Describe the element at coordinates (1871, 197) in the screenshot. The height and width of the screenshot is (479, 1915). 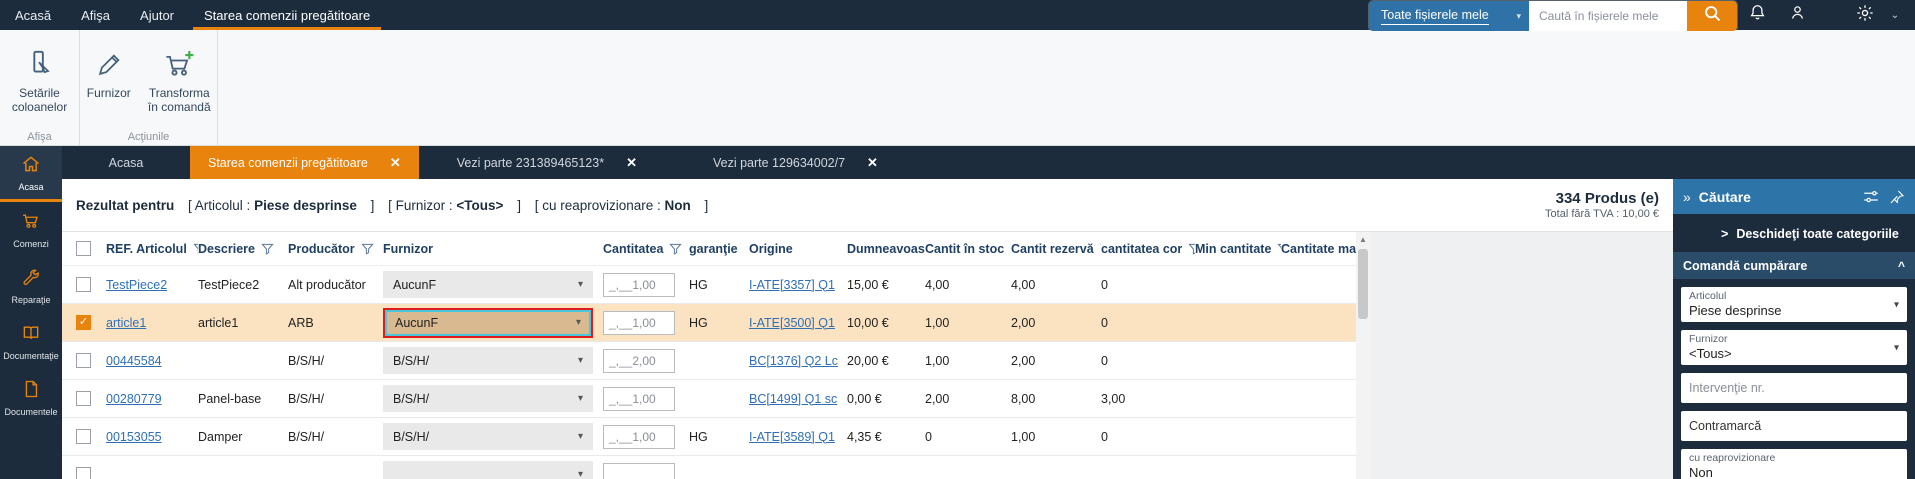
I see `filter-sliders-icon` at that location.